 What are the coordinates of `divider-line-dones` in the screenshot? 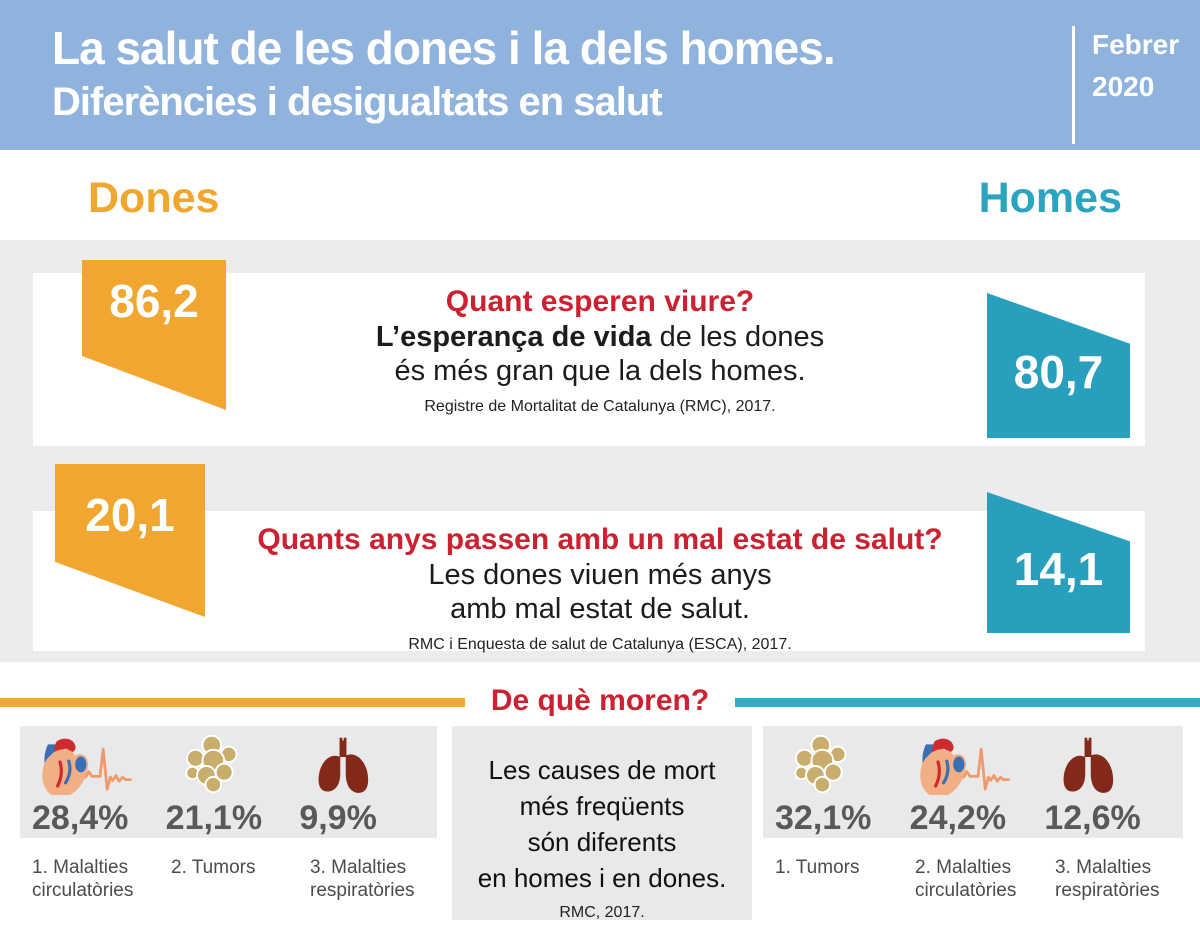 It's located at (232, 702).